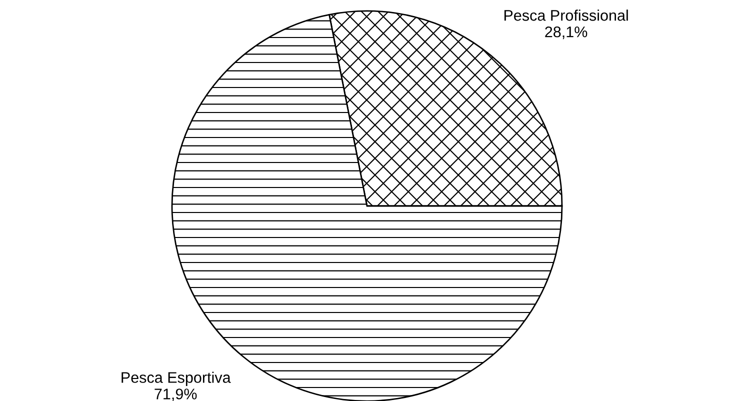  Describe the element at coordinates (566, 15) in the screenshot. I see `slice-label: Pesca Profissional` at that location.